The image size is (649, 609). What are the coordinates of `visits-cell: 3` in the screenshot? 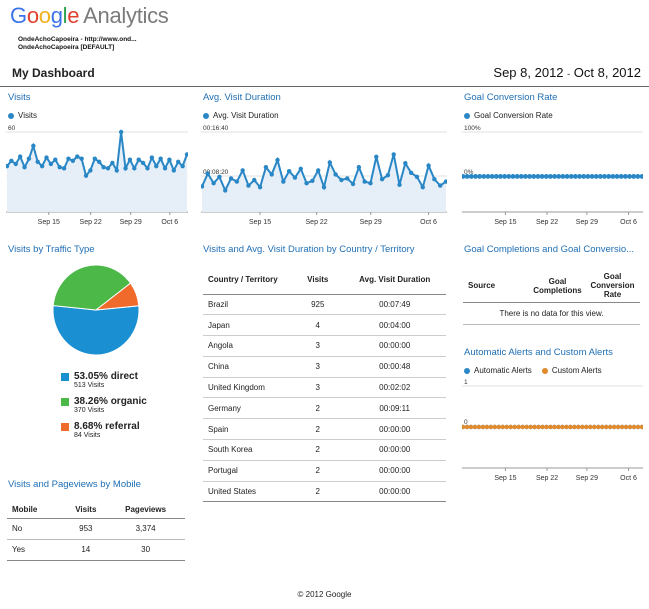 It's located at (317, 346).